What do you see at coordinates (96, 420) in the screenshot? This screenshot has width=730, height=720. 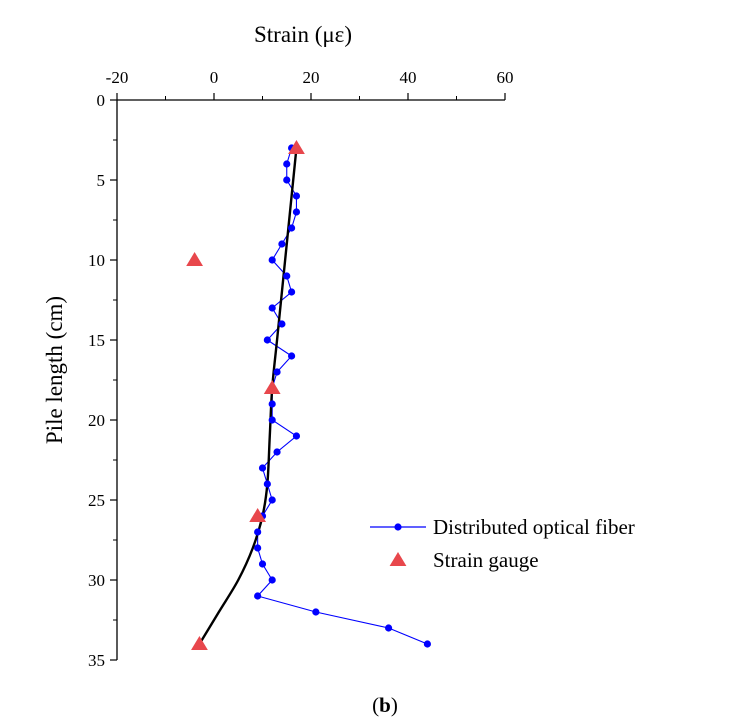 I see `y-tick-label: 20` at bounding box center [96, 420].